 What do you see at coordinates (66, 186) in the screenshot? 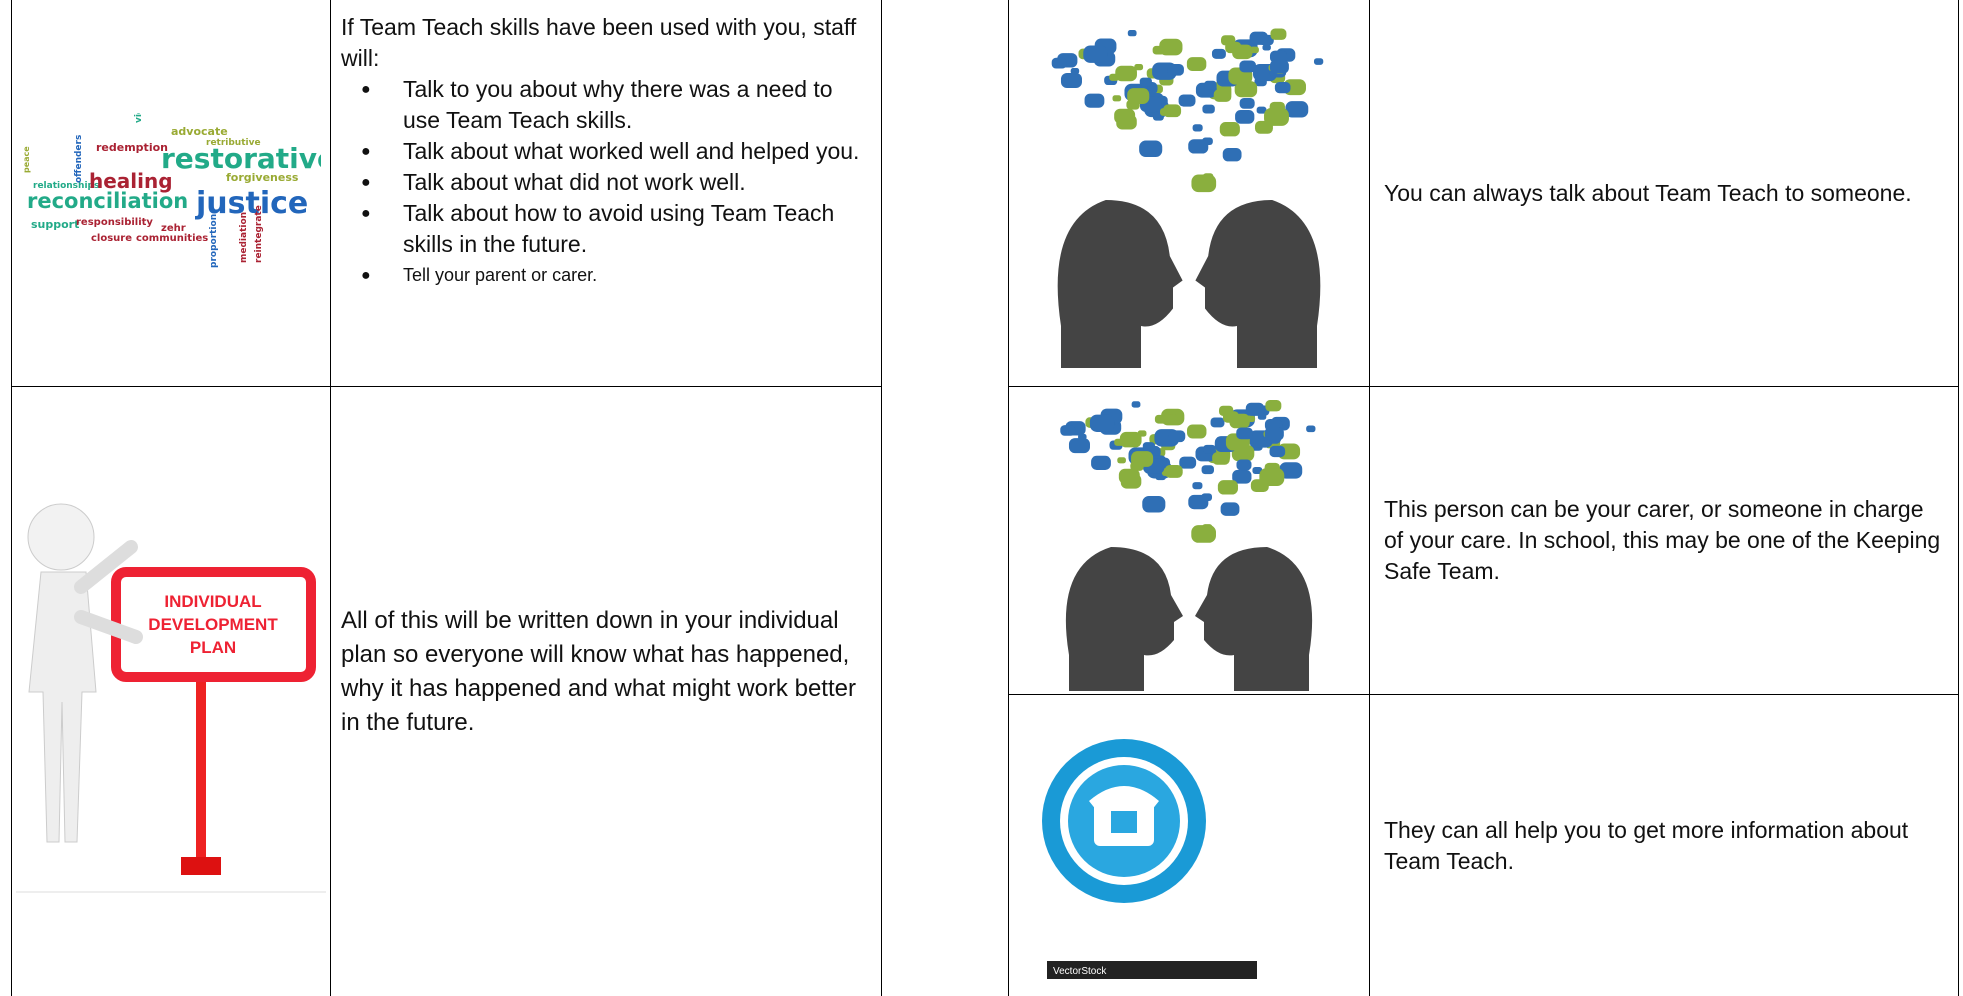
I see `cloud-word: relationships` at bounding box center [66, 186].